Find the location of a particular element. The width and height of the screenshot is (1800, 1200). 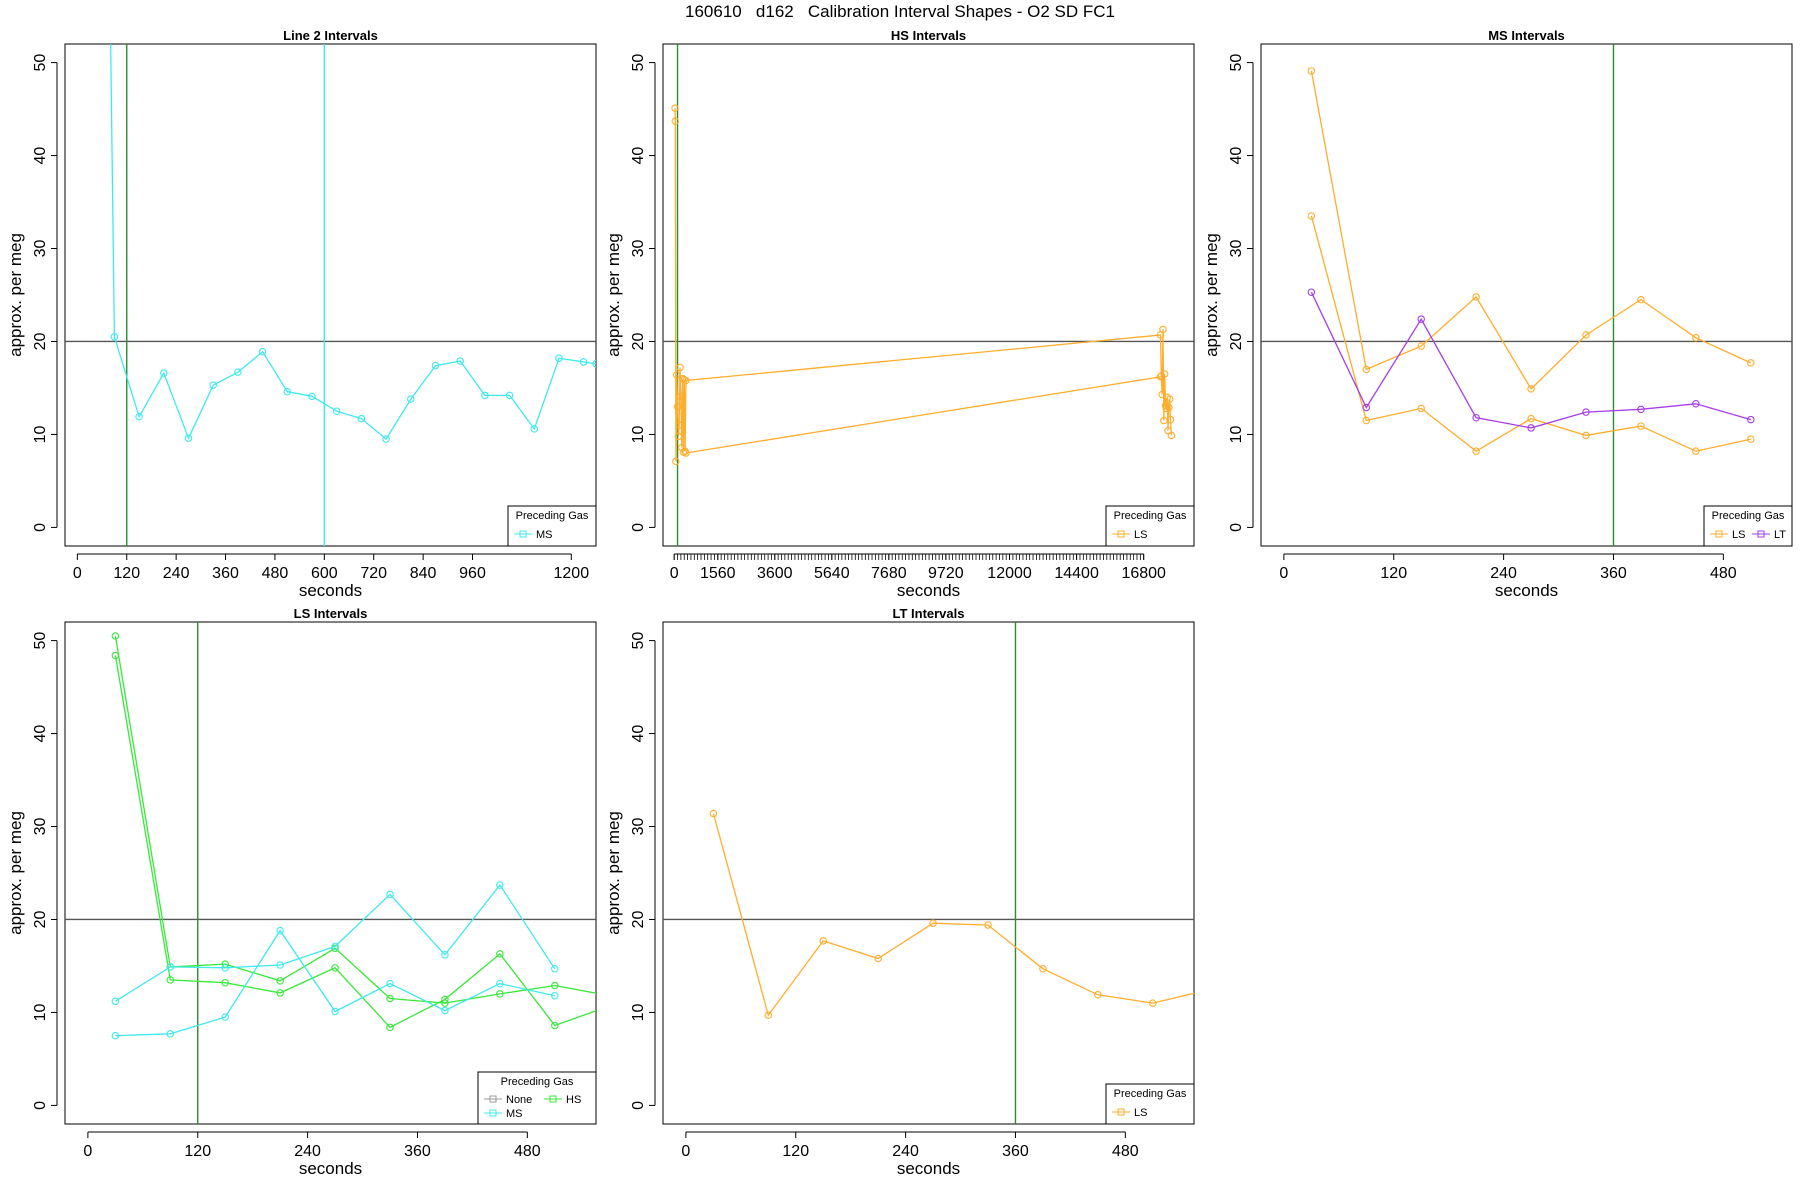

y-tick-label: 30 is located at coordinates (40, 827).